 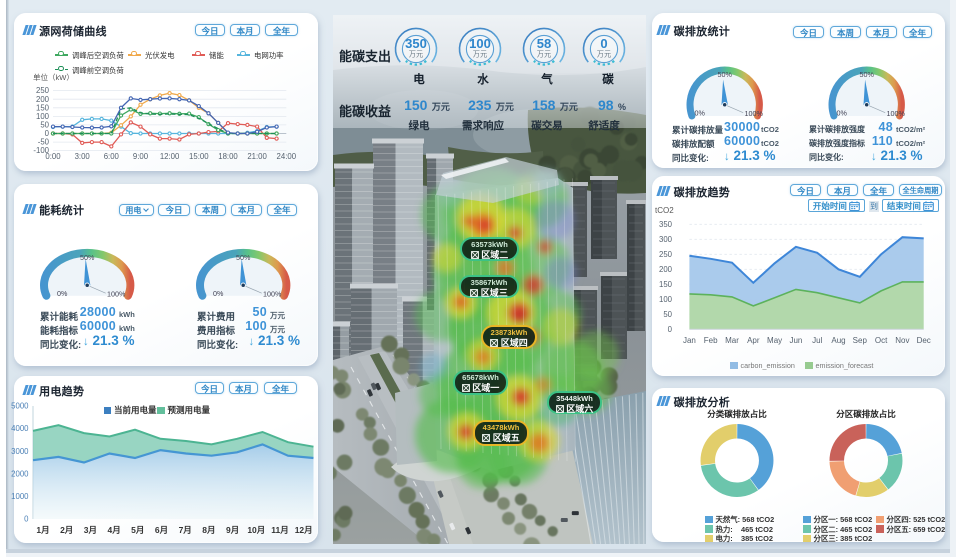 What do you see at coordinates (795, 340) in the screenshot?
I see `svg-text: Jun` at bounding box center [795, 340].